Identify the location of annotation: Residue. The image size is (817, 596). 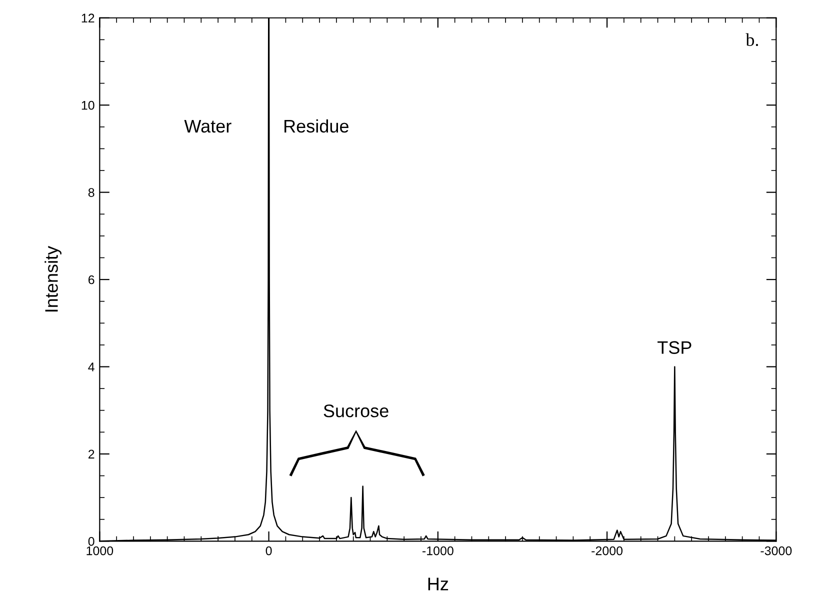
(316, 126).